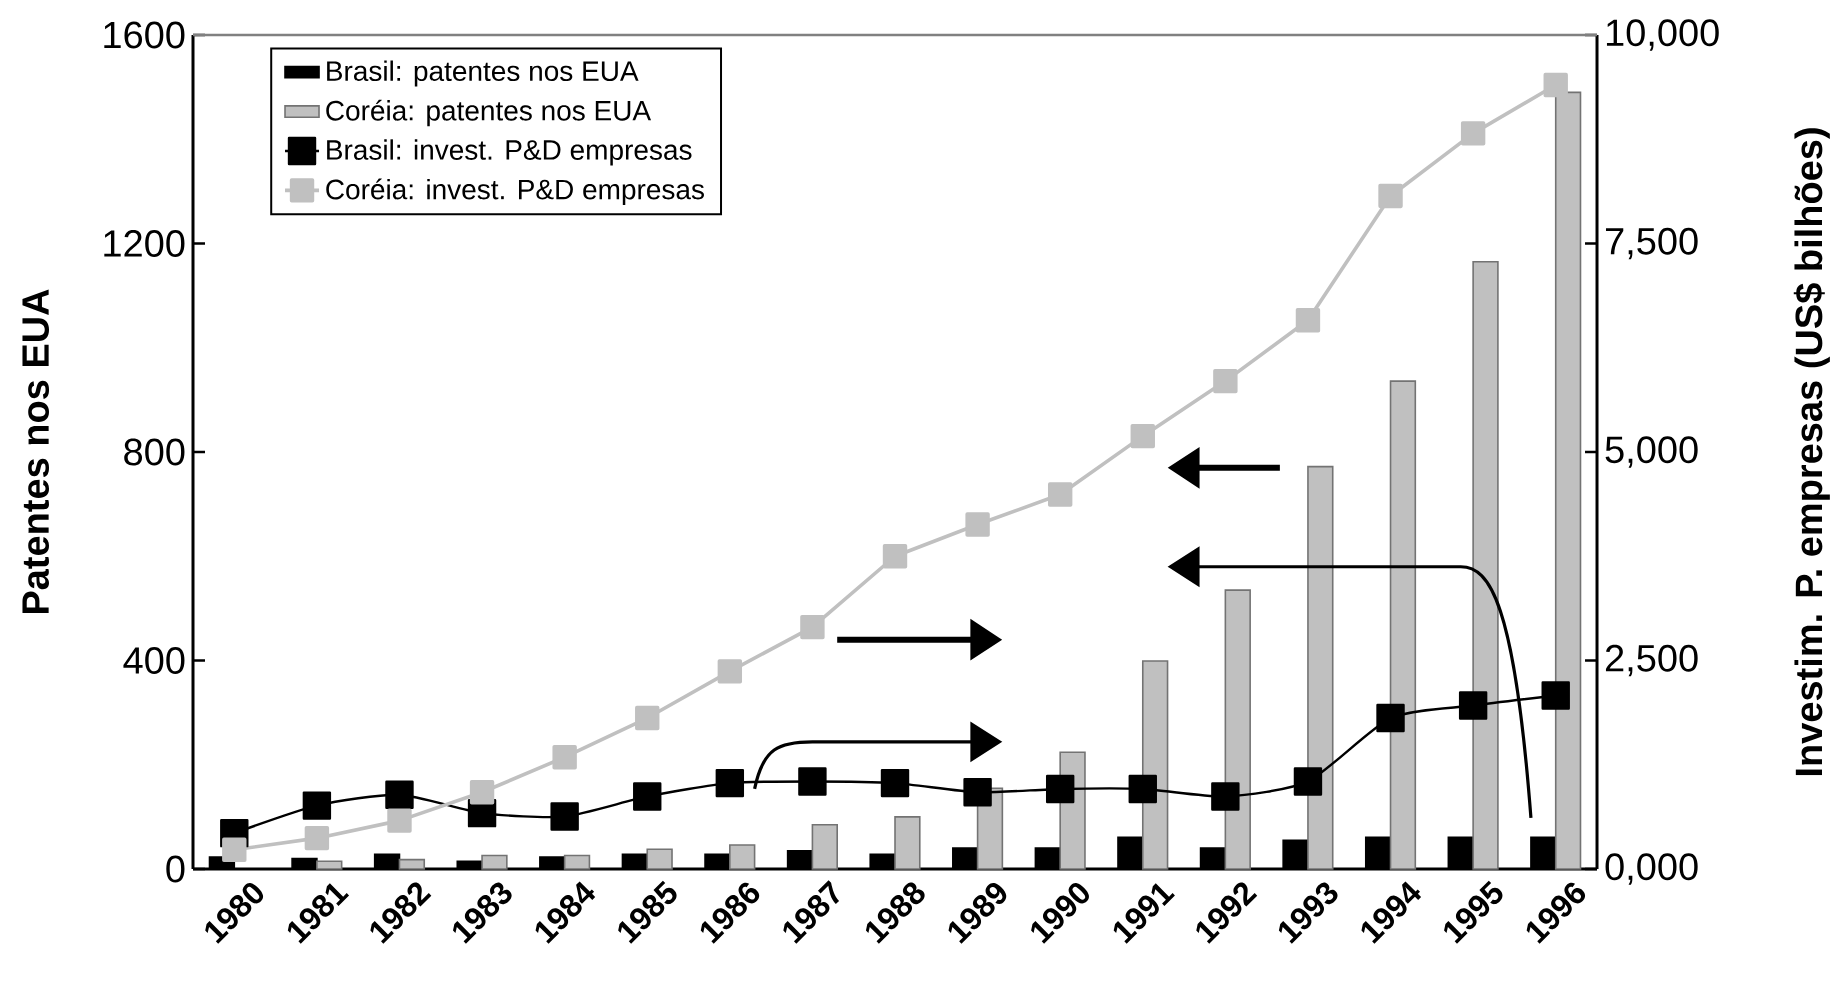 The image size is (1833, 1006). Describe the element at coordinates (1651, 452) in the screenshot. I see `y2-tick-label: 5,000` at that location.